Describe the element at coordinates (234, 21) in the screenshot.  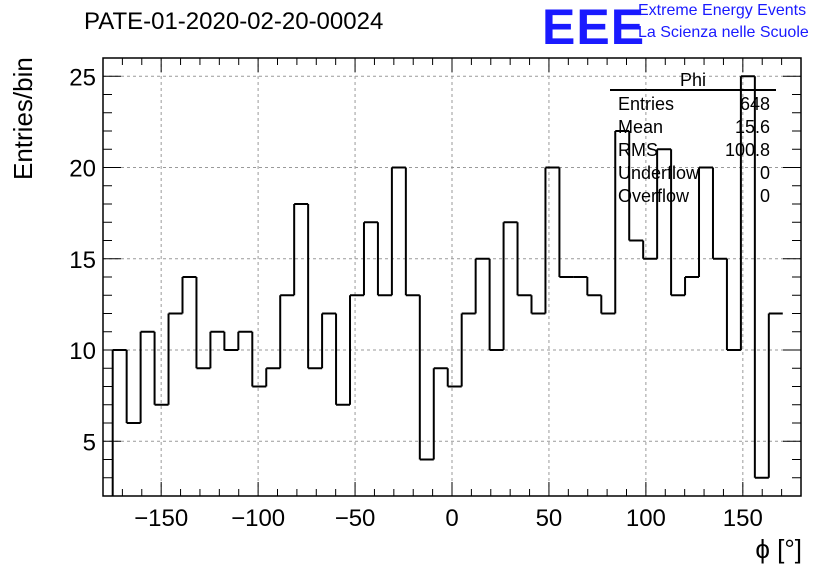
I see `chart-title: PATE-01-2020-02-20-00024` at that location.